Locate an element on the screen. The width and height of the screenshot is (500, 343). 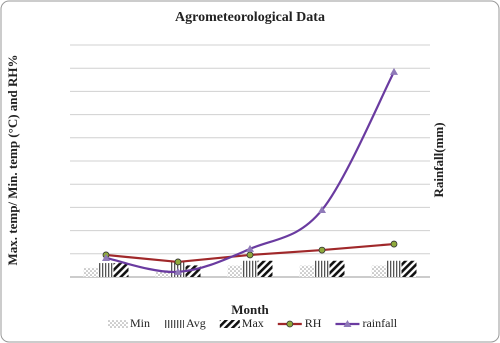
legend-label: Avg is located at coordinates (196, 323).